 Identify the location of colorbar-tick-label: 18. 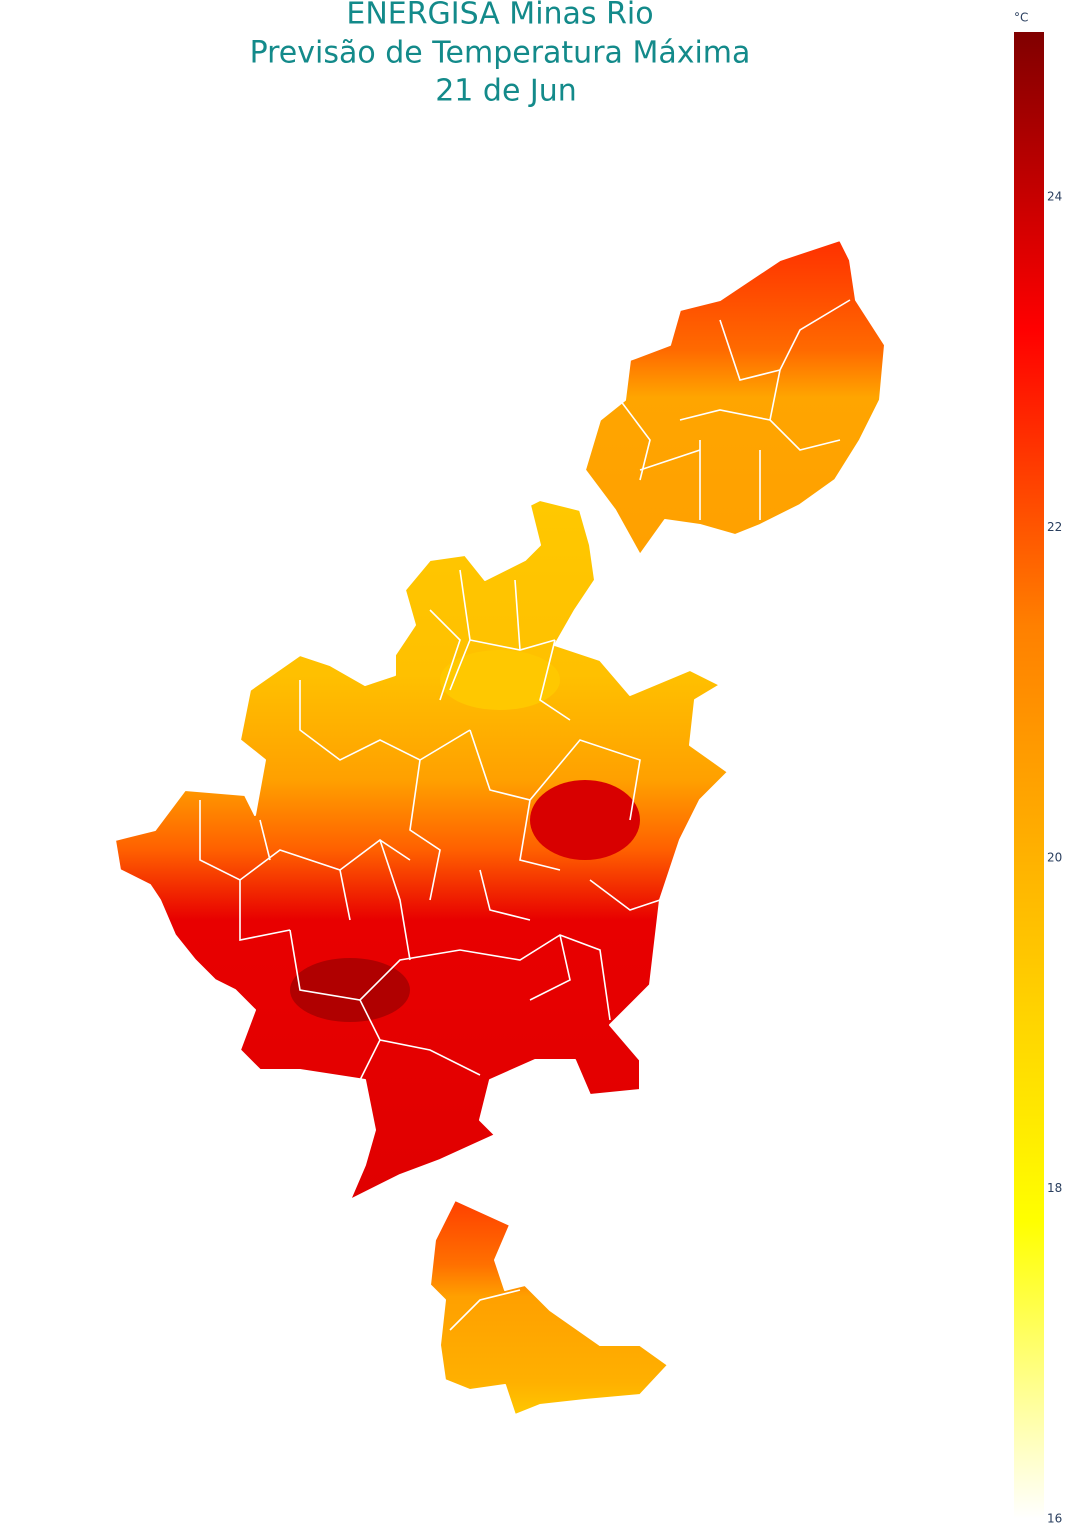
(1054, 1188).